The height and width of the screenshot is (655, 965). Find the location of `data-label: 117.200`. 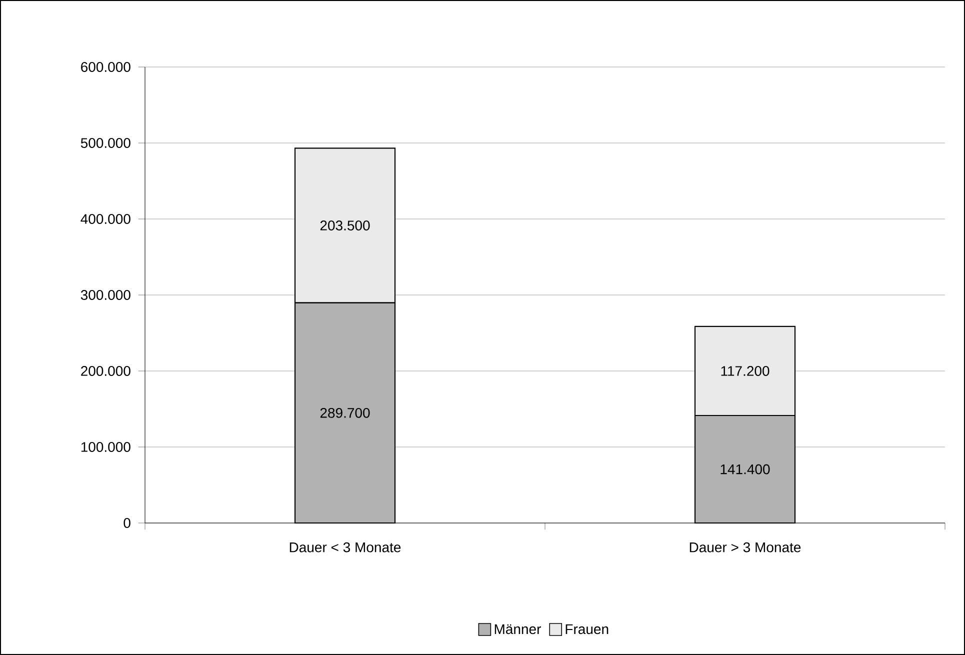

data-label: 117.200 is located at coordinates (745, 371).